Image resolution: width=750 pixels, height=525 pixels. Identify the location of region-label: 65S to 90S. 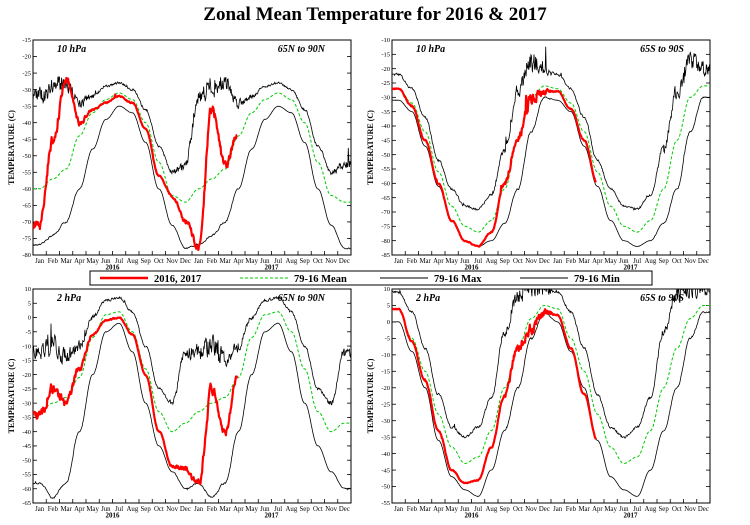
(662, 298).